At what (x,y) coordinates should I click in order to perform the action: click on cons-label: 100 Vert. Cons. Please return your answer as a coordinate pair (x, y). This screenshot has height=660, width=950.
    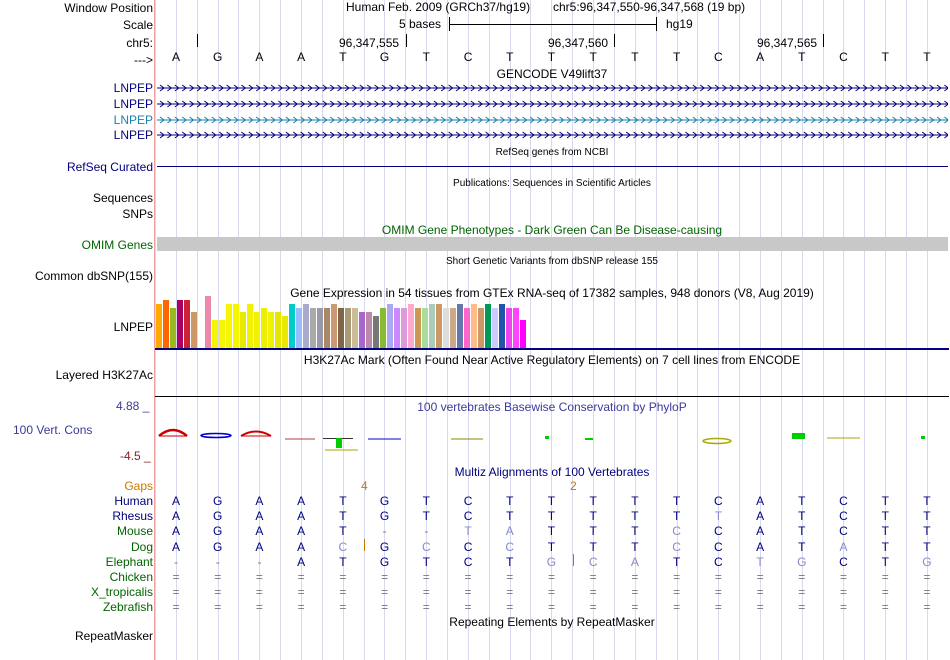
    Looking at the image, I should click on (53, 430).